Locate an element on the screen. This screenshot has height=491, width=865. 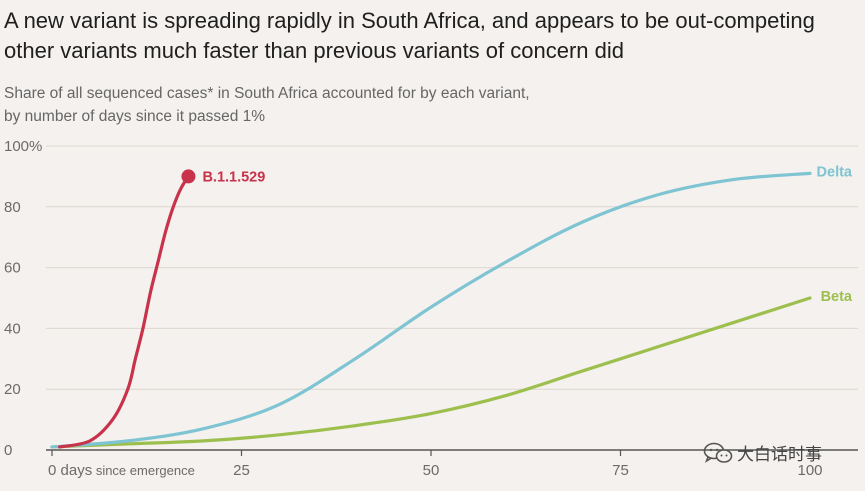
x-tick-label-value: 100 is located at coordinates (809, 470).